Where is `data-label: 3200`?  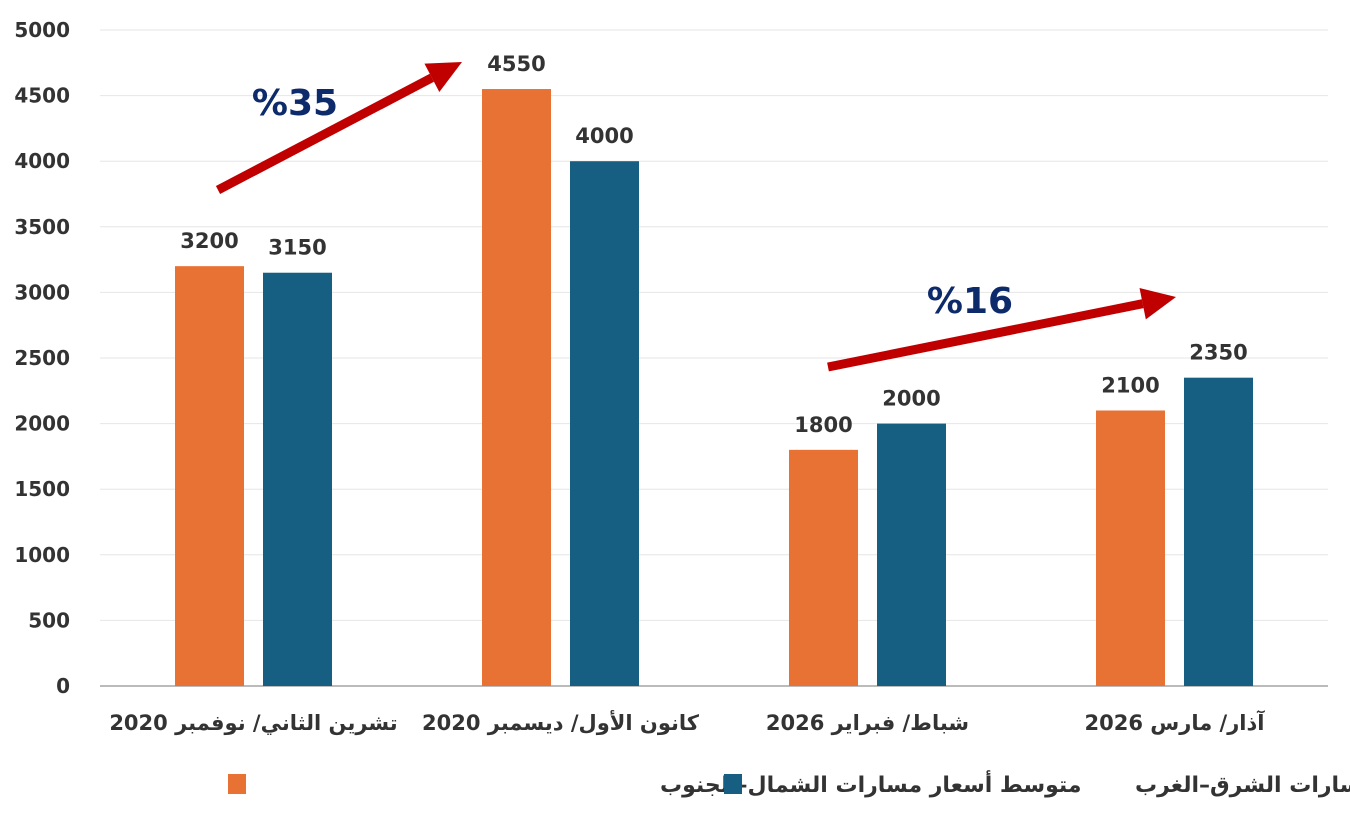 data-label: 3200 is located at coordinates (209, 241).